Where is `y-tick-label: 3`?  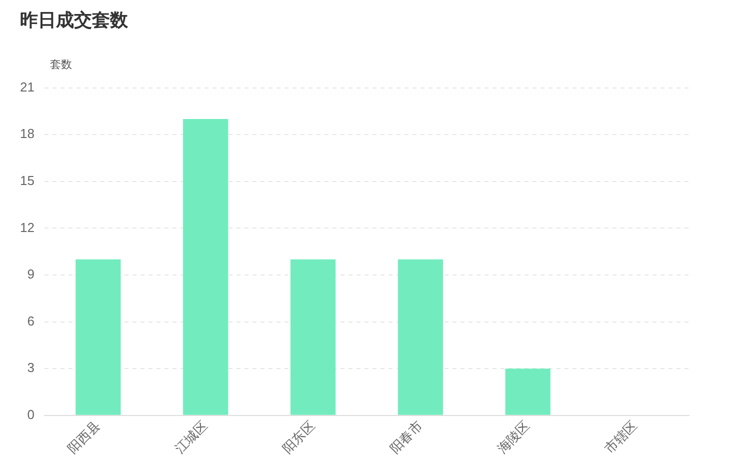
y-tick-label: 3 is located at coordinates (30, 368).